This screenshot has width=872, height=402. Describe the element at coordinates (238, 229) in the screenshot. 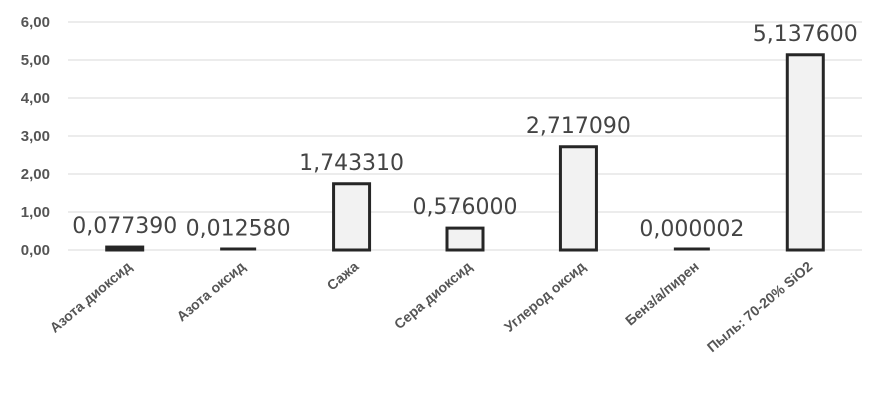

I see `data-label: 0,012580` at that location.